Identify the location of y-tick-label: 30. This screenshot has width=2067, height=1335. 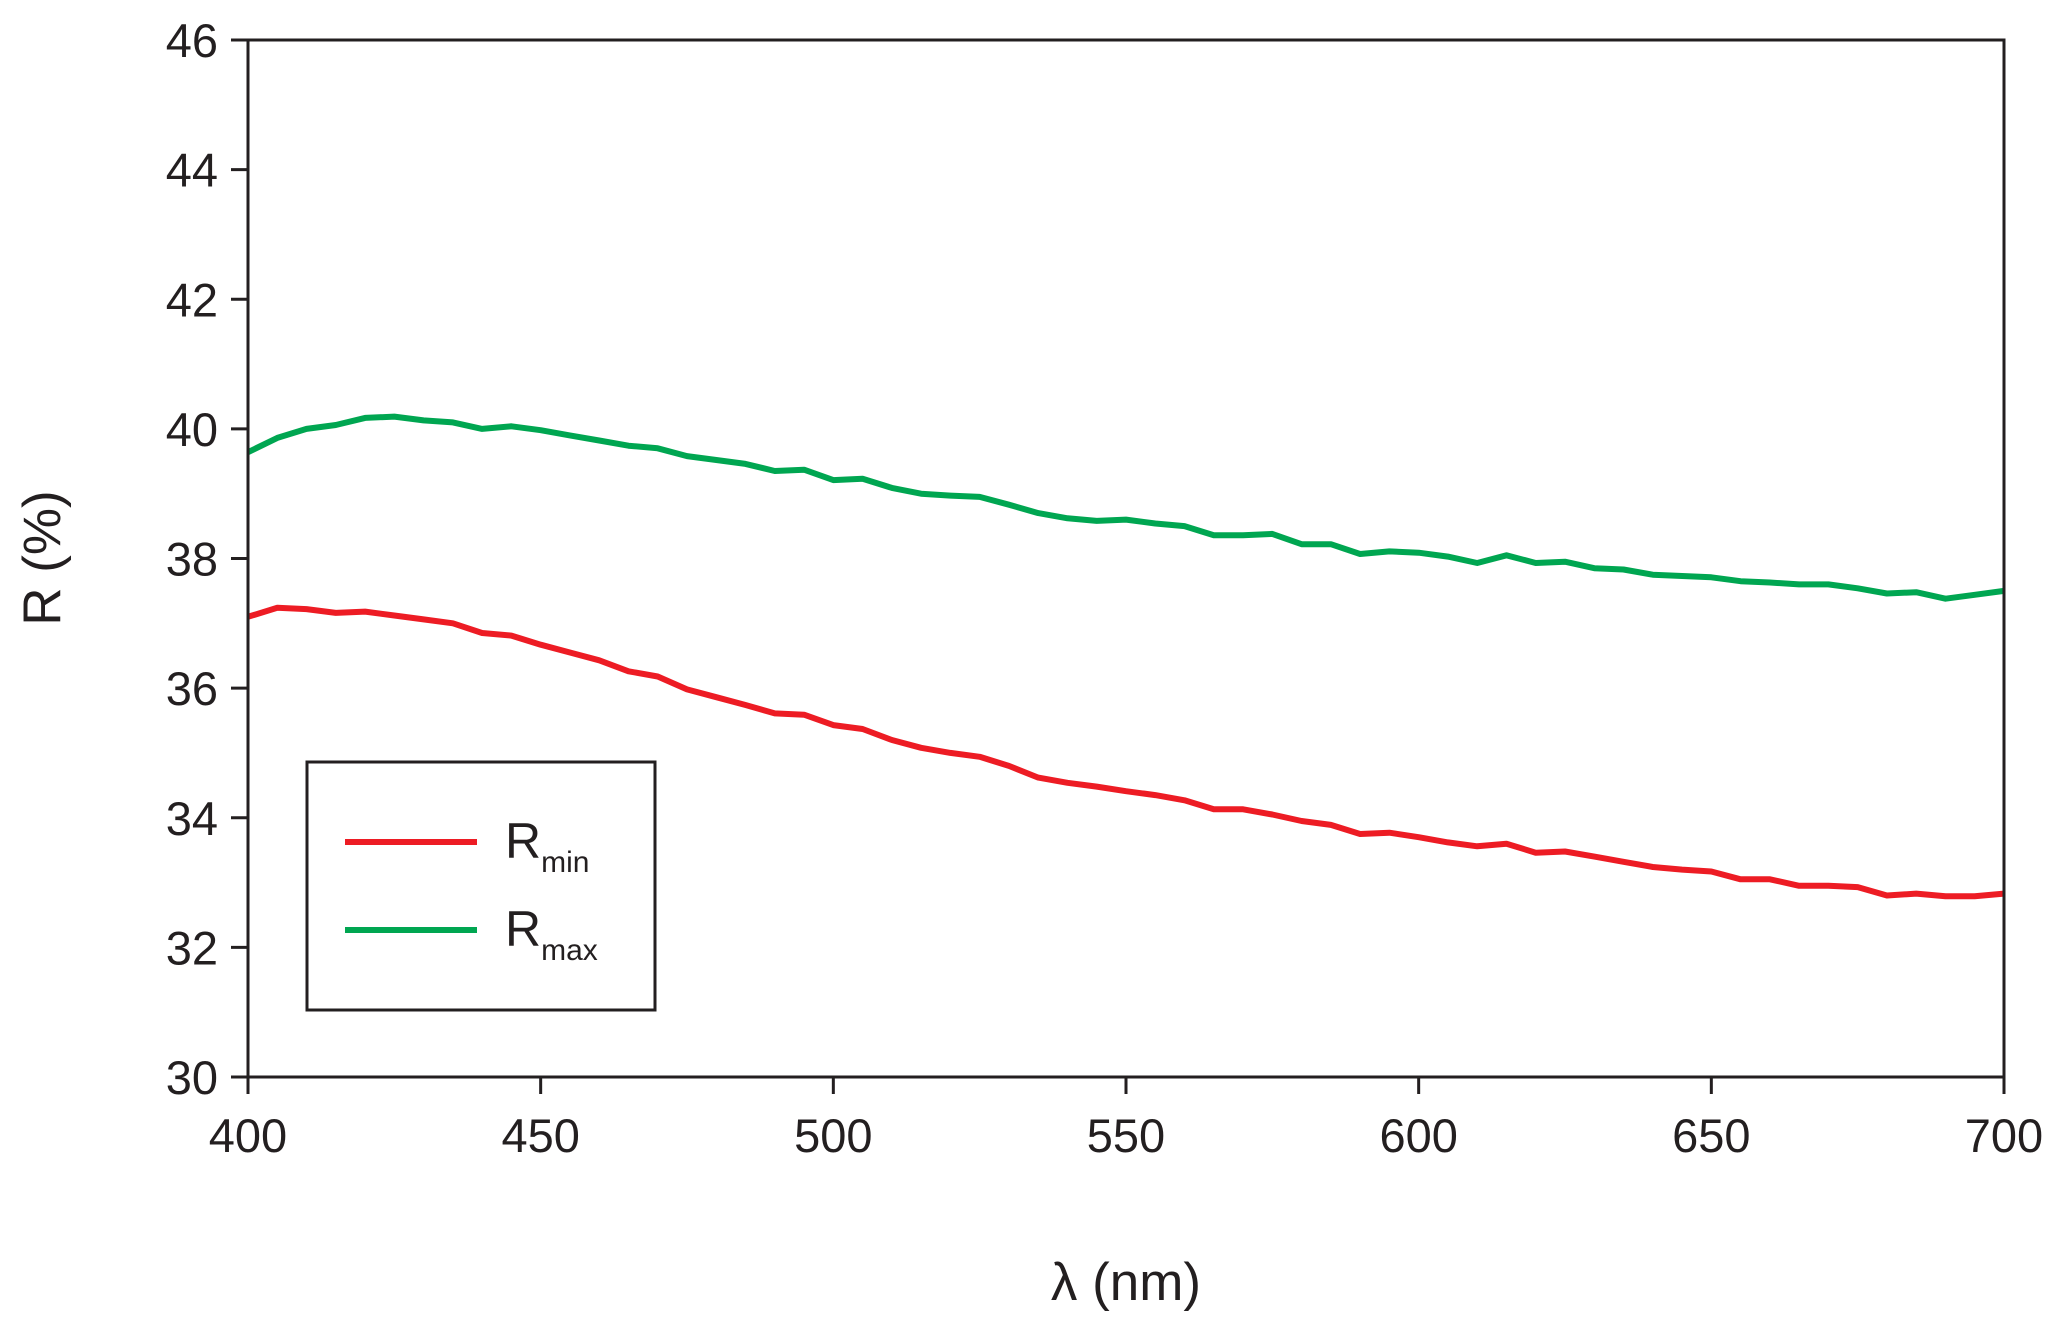
(192, 1077).